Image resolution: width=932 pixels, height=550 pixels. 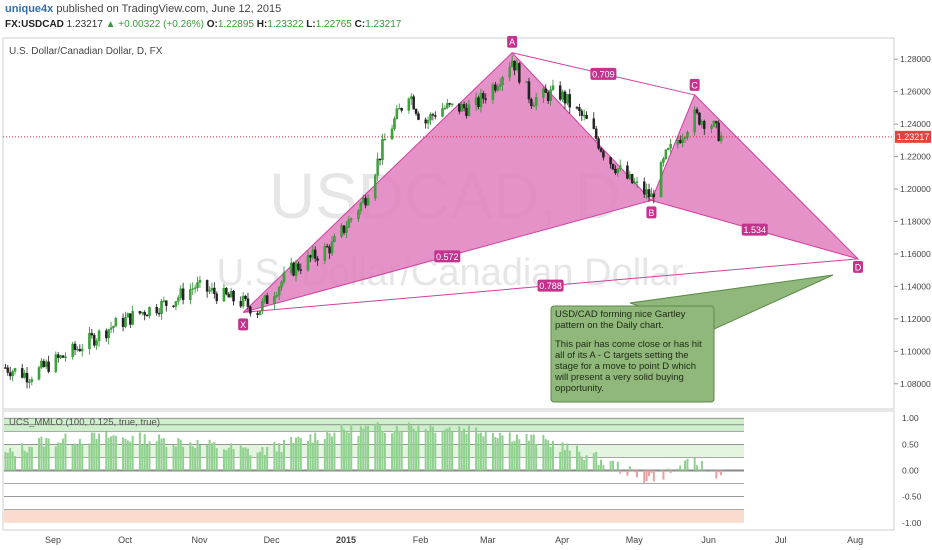 What do you see at coordinates (781, 540) in the screenshot?
I see `time-tick-label: Jul` at bounding box center [781, 540].